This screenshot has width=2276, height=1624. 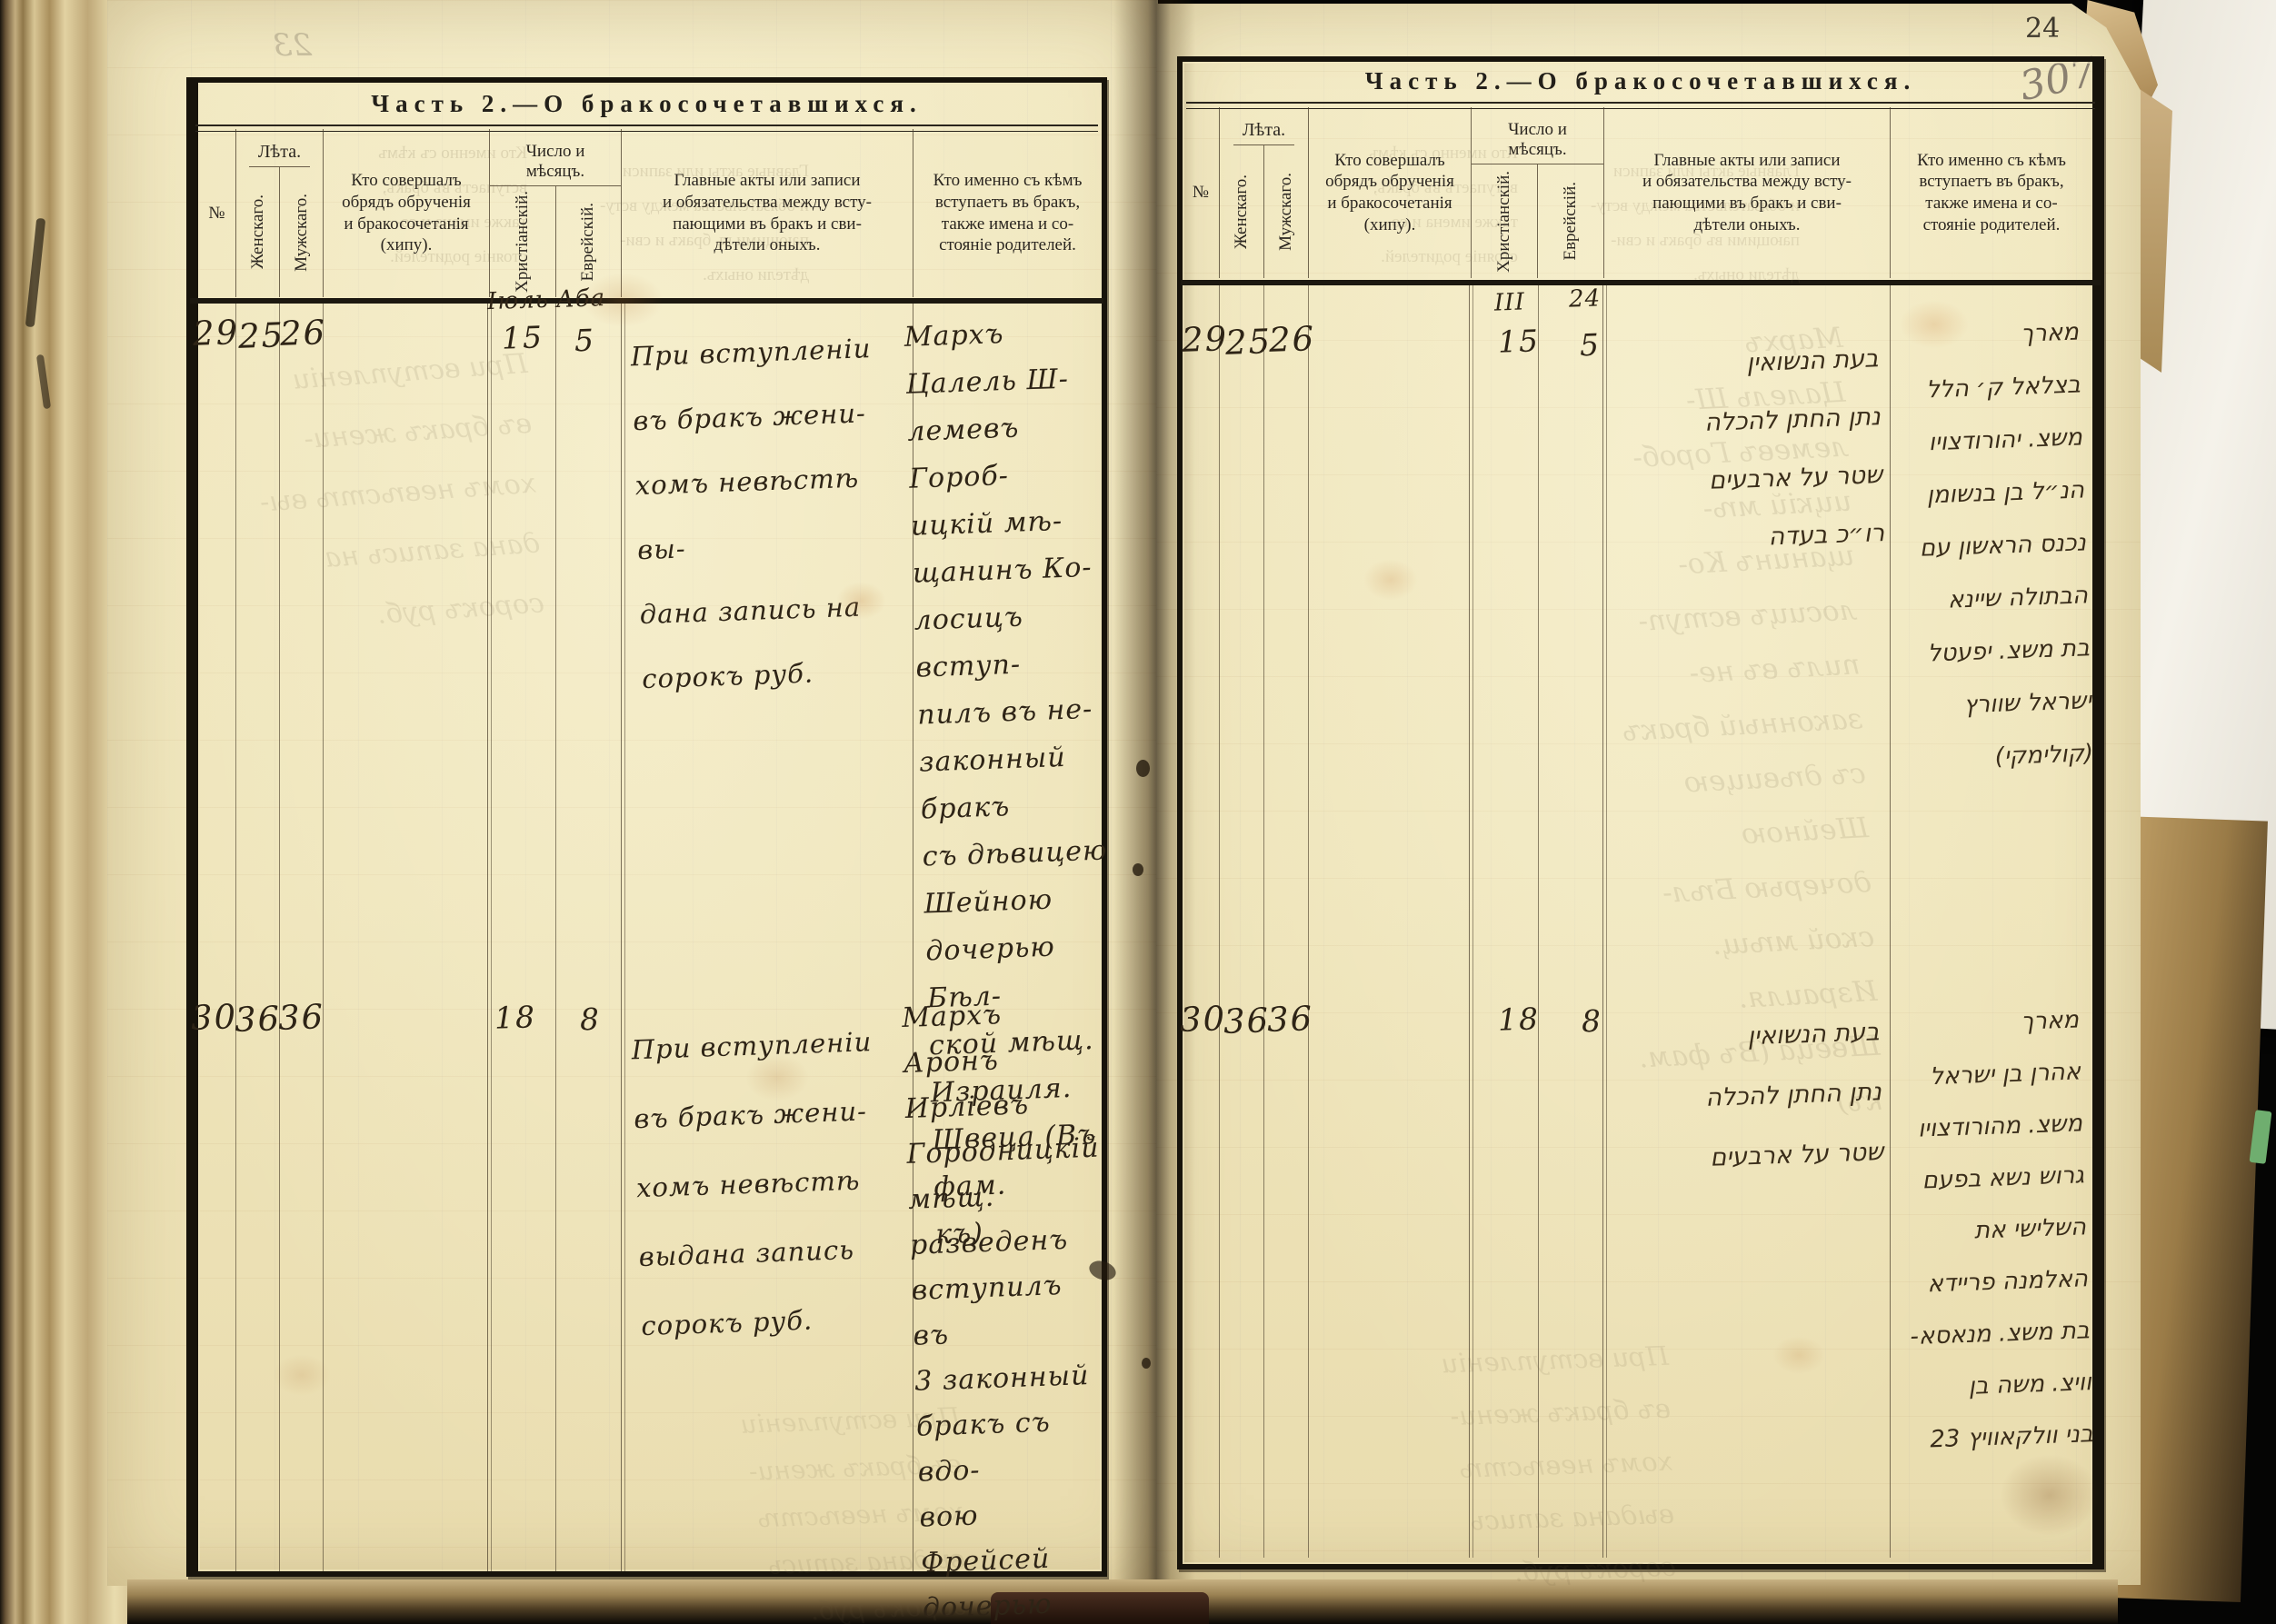 I want to click on verso-ghost-number: 23, so click(x=293, y=45).